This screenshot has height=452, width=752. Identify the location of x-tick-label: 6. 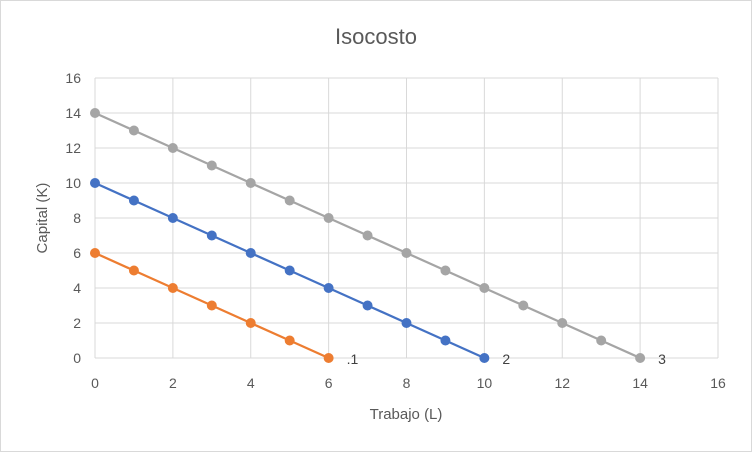
(329, 383).